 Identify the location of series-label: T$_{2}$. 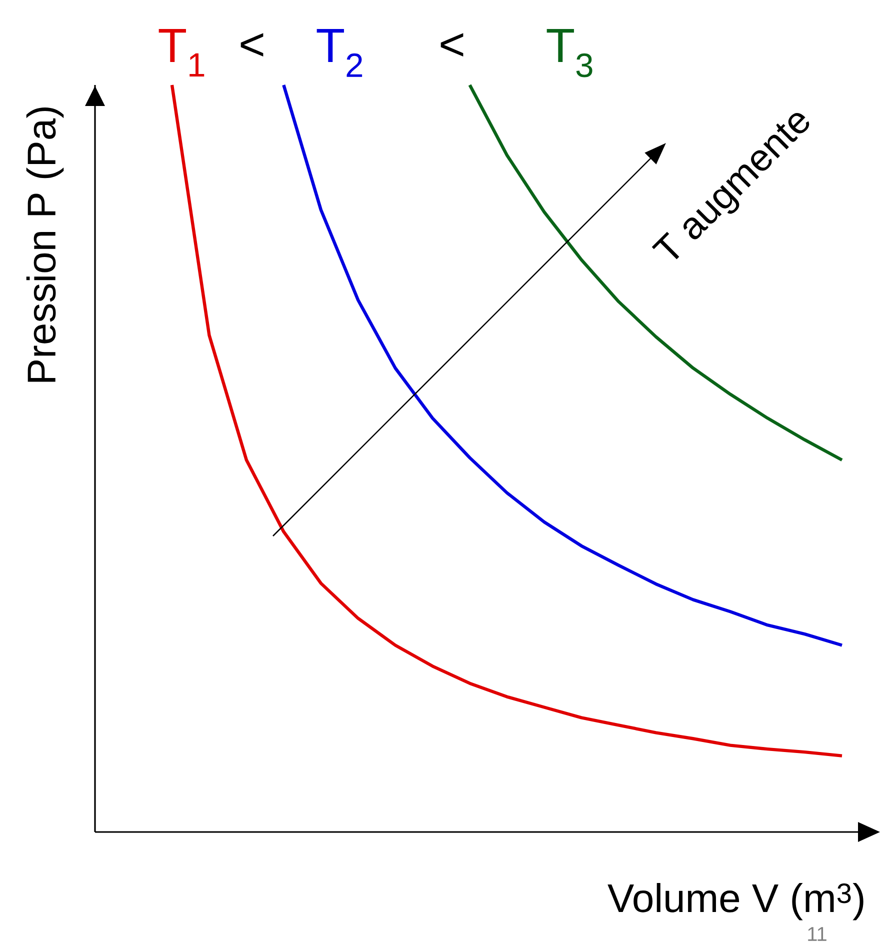
(339, 52).